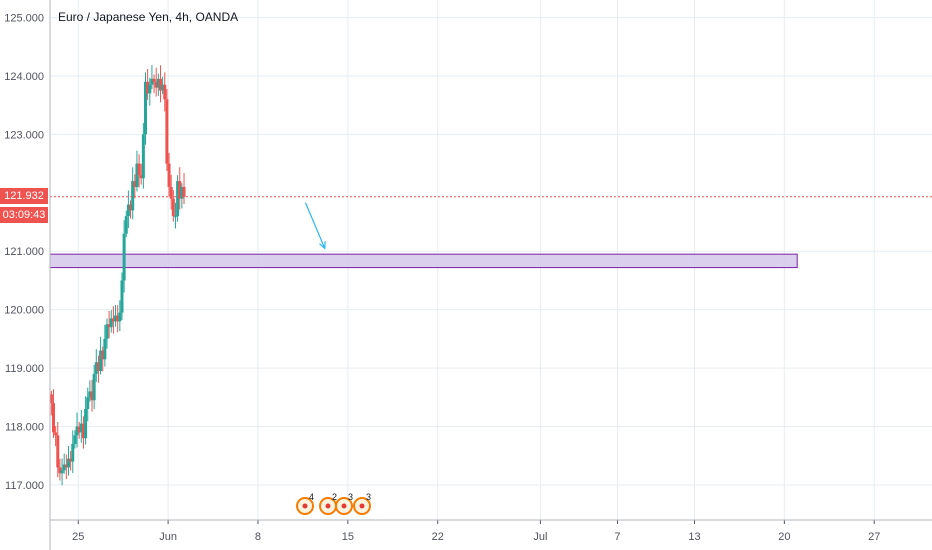 The height and width of the screenshot is (550, 932). I want to click on y-tick-label: 119.000, so click(24, 369).